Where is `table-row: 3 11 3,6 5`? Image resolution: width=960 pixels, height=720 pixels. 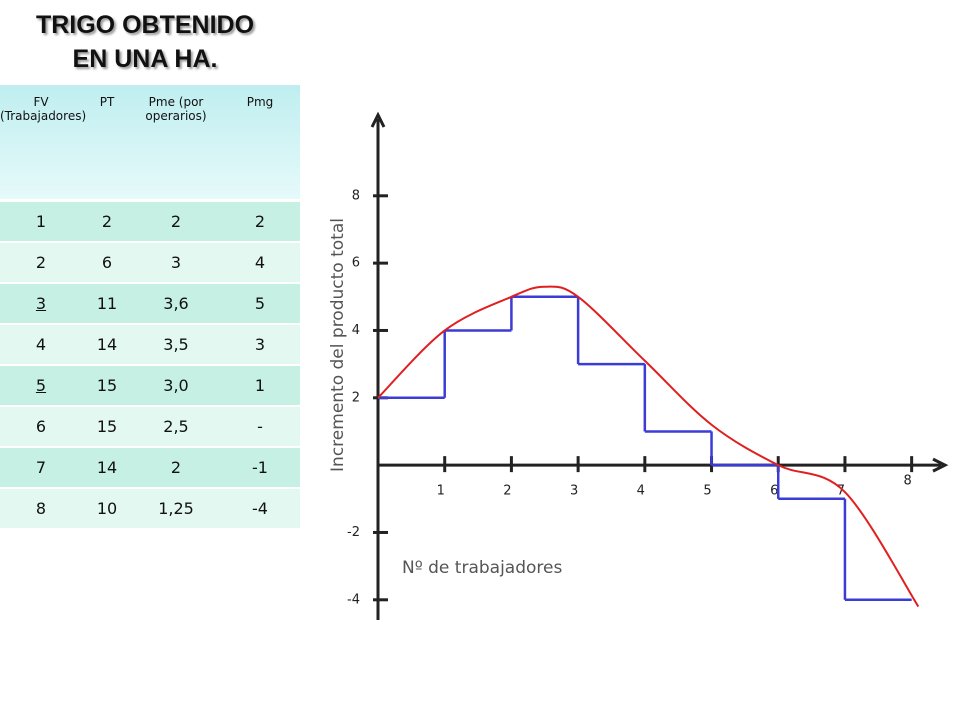
table-row: 3 11 3,6 5 is located at coordinates (150, 304).